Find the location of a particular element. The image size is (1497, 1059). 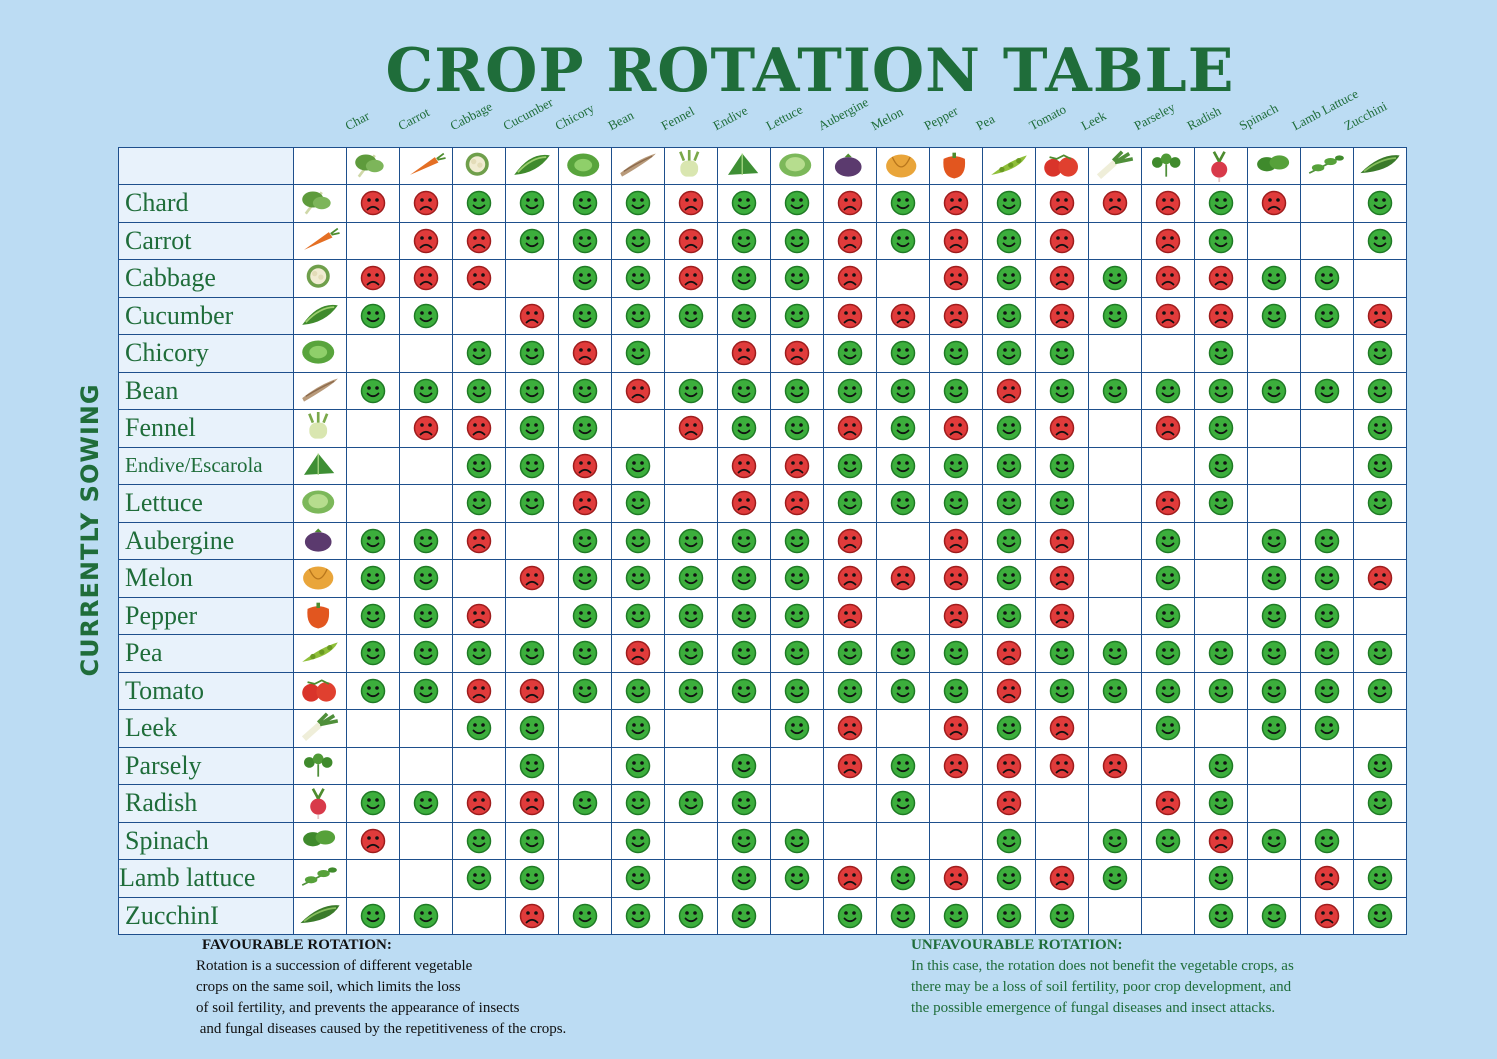

row-label: Melon is located at coordinates (206, 578).